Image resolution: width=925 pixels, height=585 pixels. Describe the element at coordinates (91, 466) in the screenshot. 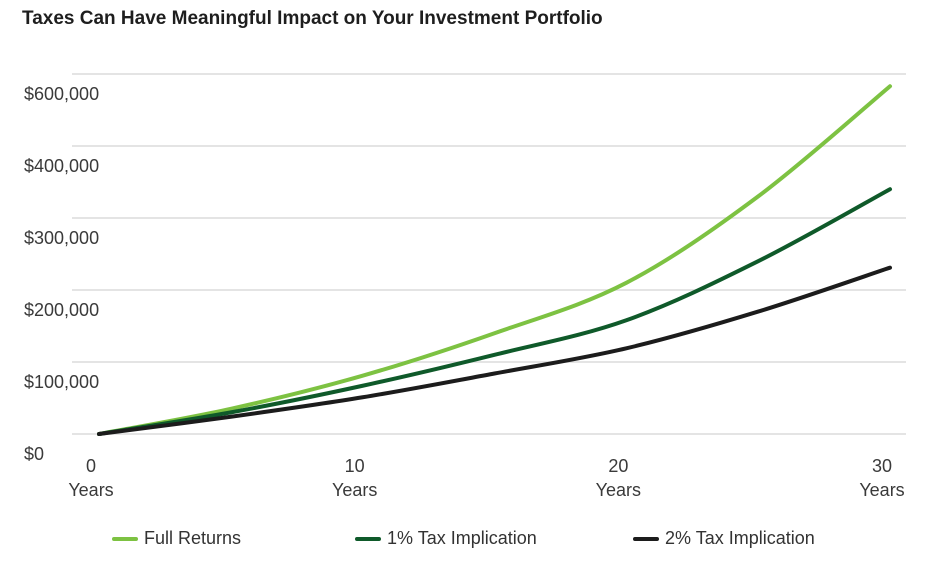

I see `x-tick-label: 0` at that location.